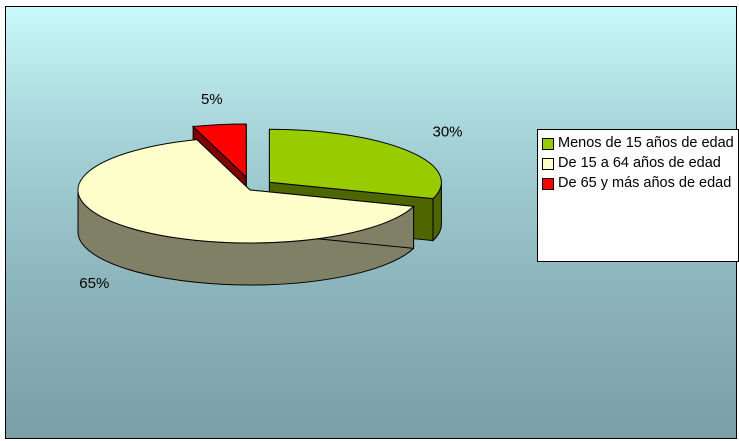 The width and height of the screenshot is (739, 441). I want to click on legend-label: Menos de 15 años de edad, so click(646, 143).